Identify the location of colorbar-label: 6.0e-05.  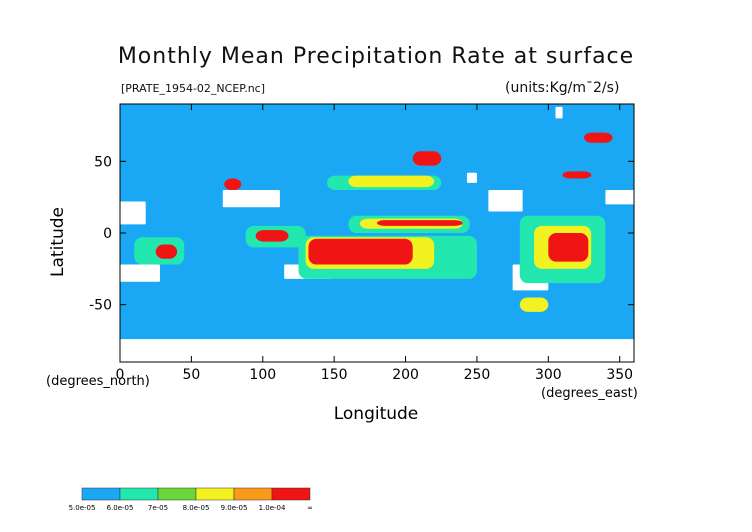
(120, 508).